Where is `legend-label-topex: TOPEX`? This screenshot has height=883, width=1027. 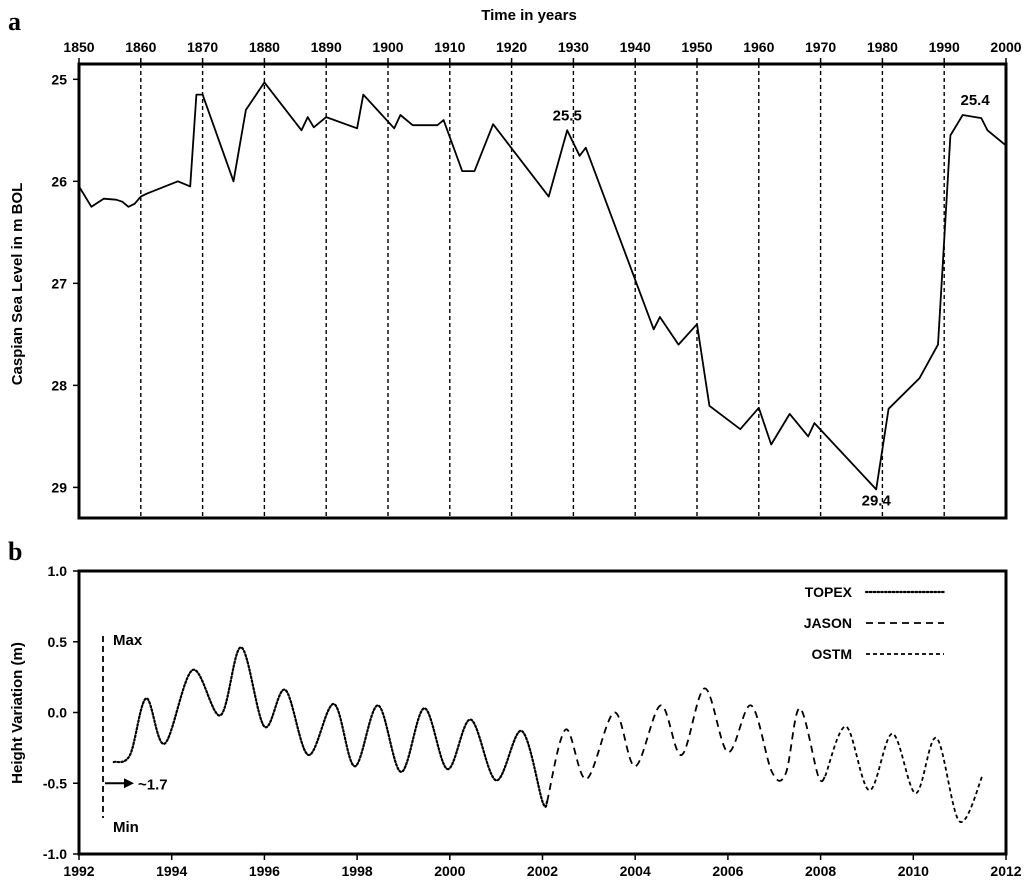
legend-label-topex: TOPEX is located at coordinates (829, 592).